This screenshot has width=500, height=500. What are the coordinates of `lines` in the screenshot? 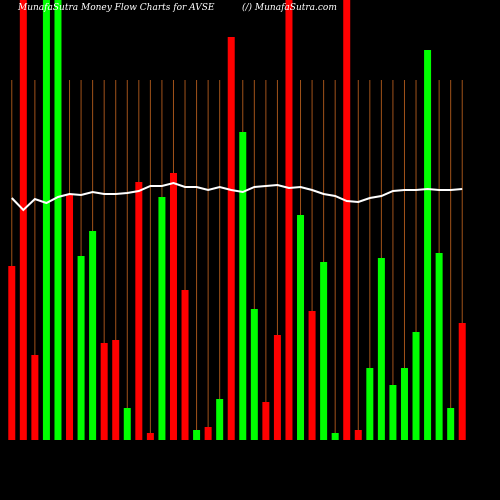 It's located at (237, 196).